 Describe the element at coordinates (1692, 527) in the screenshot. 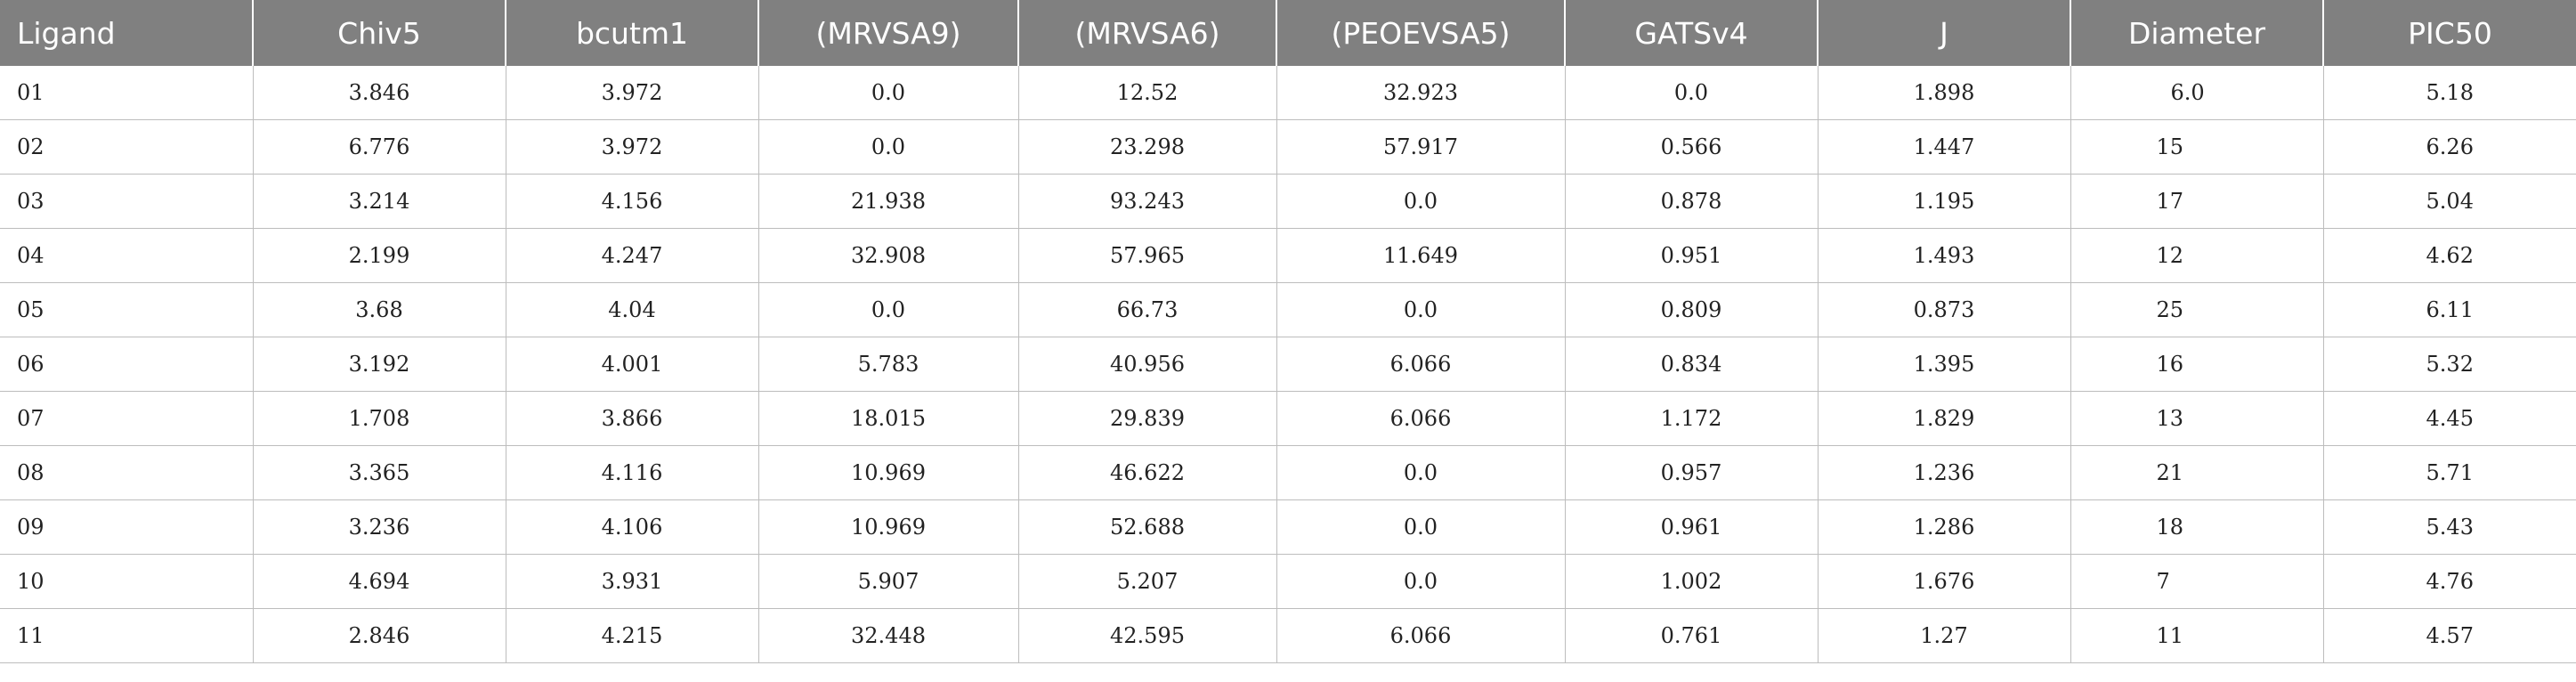

I see `cell-gatsv4: 0.961` at that location.